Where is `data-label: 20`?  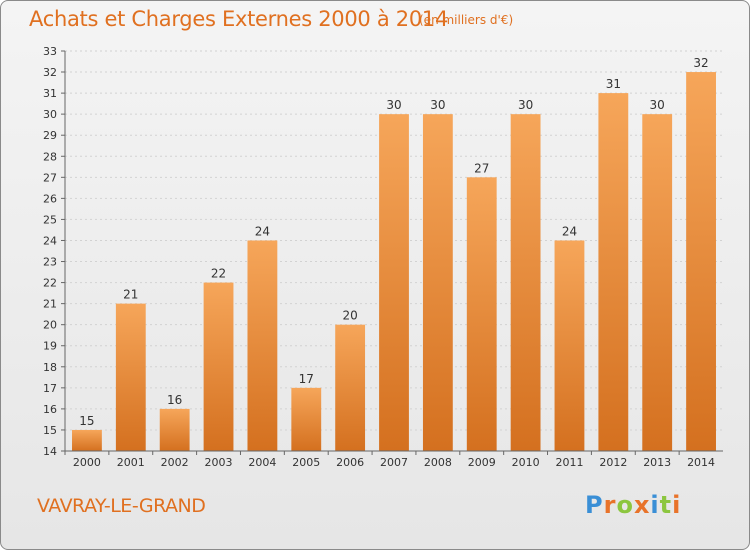
data-label: 20 is located at coordinates (349, 316).